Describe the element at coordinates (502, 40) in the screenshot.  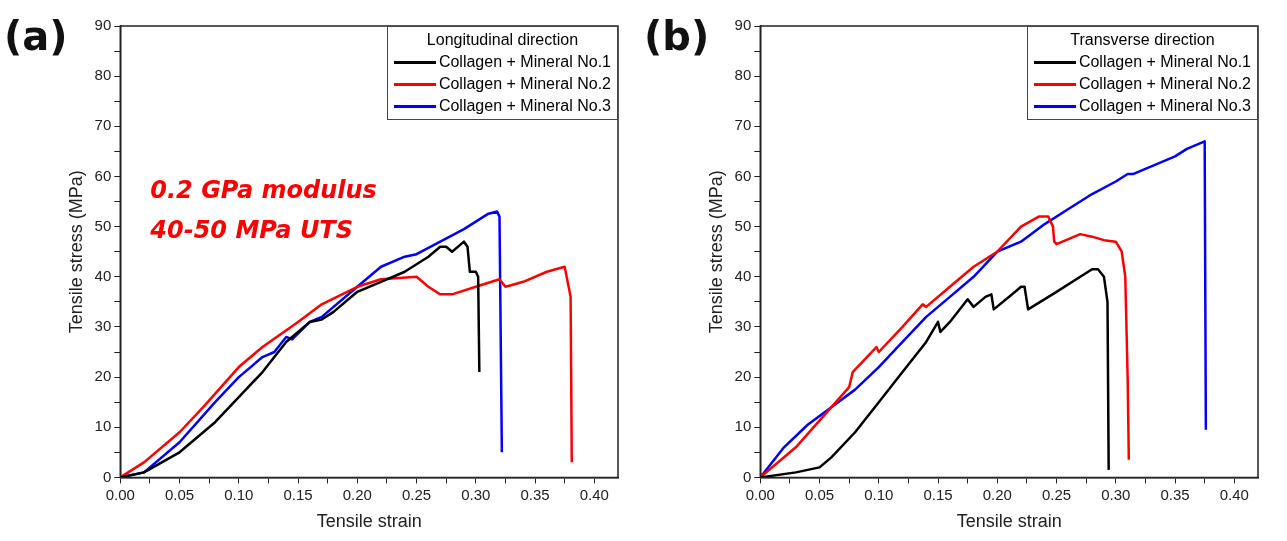
I see `legend-title: Longitudinal direction` at that location.